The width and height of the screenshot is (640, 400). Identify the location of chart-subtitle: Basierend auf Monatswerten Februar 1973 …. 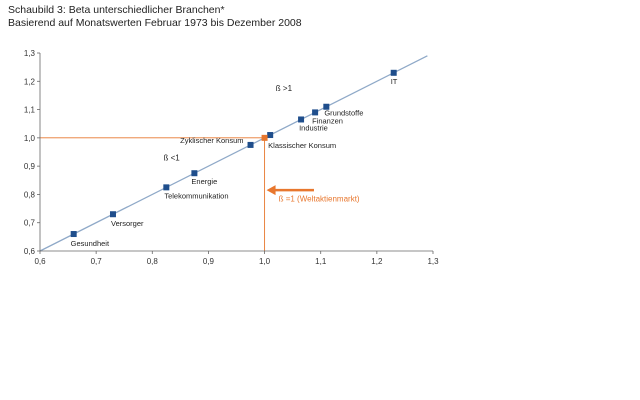
(155, 23).